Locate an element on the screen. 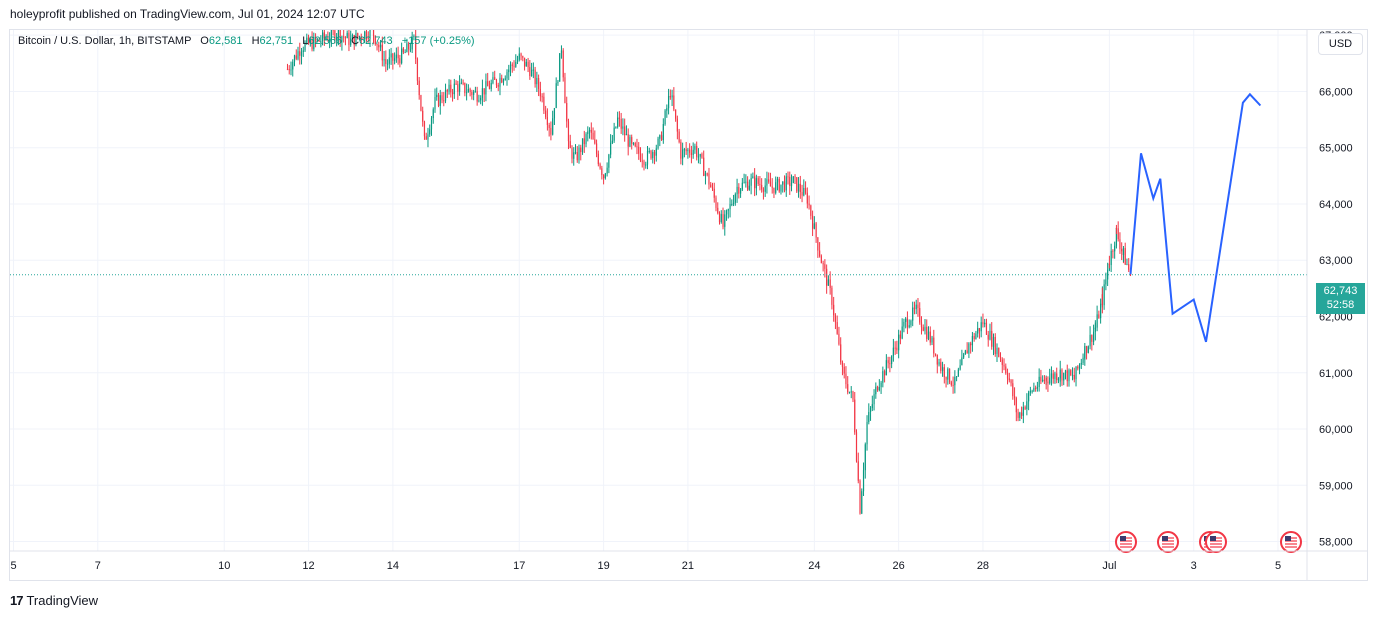 This screenshot has height=618, width=1379. low-value: 62,566 is located at coordinates (325, 41).